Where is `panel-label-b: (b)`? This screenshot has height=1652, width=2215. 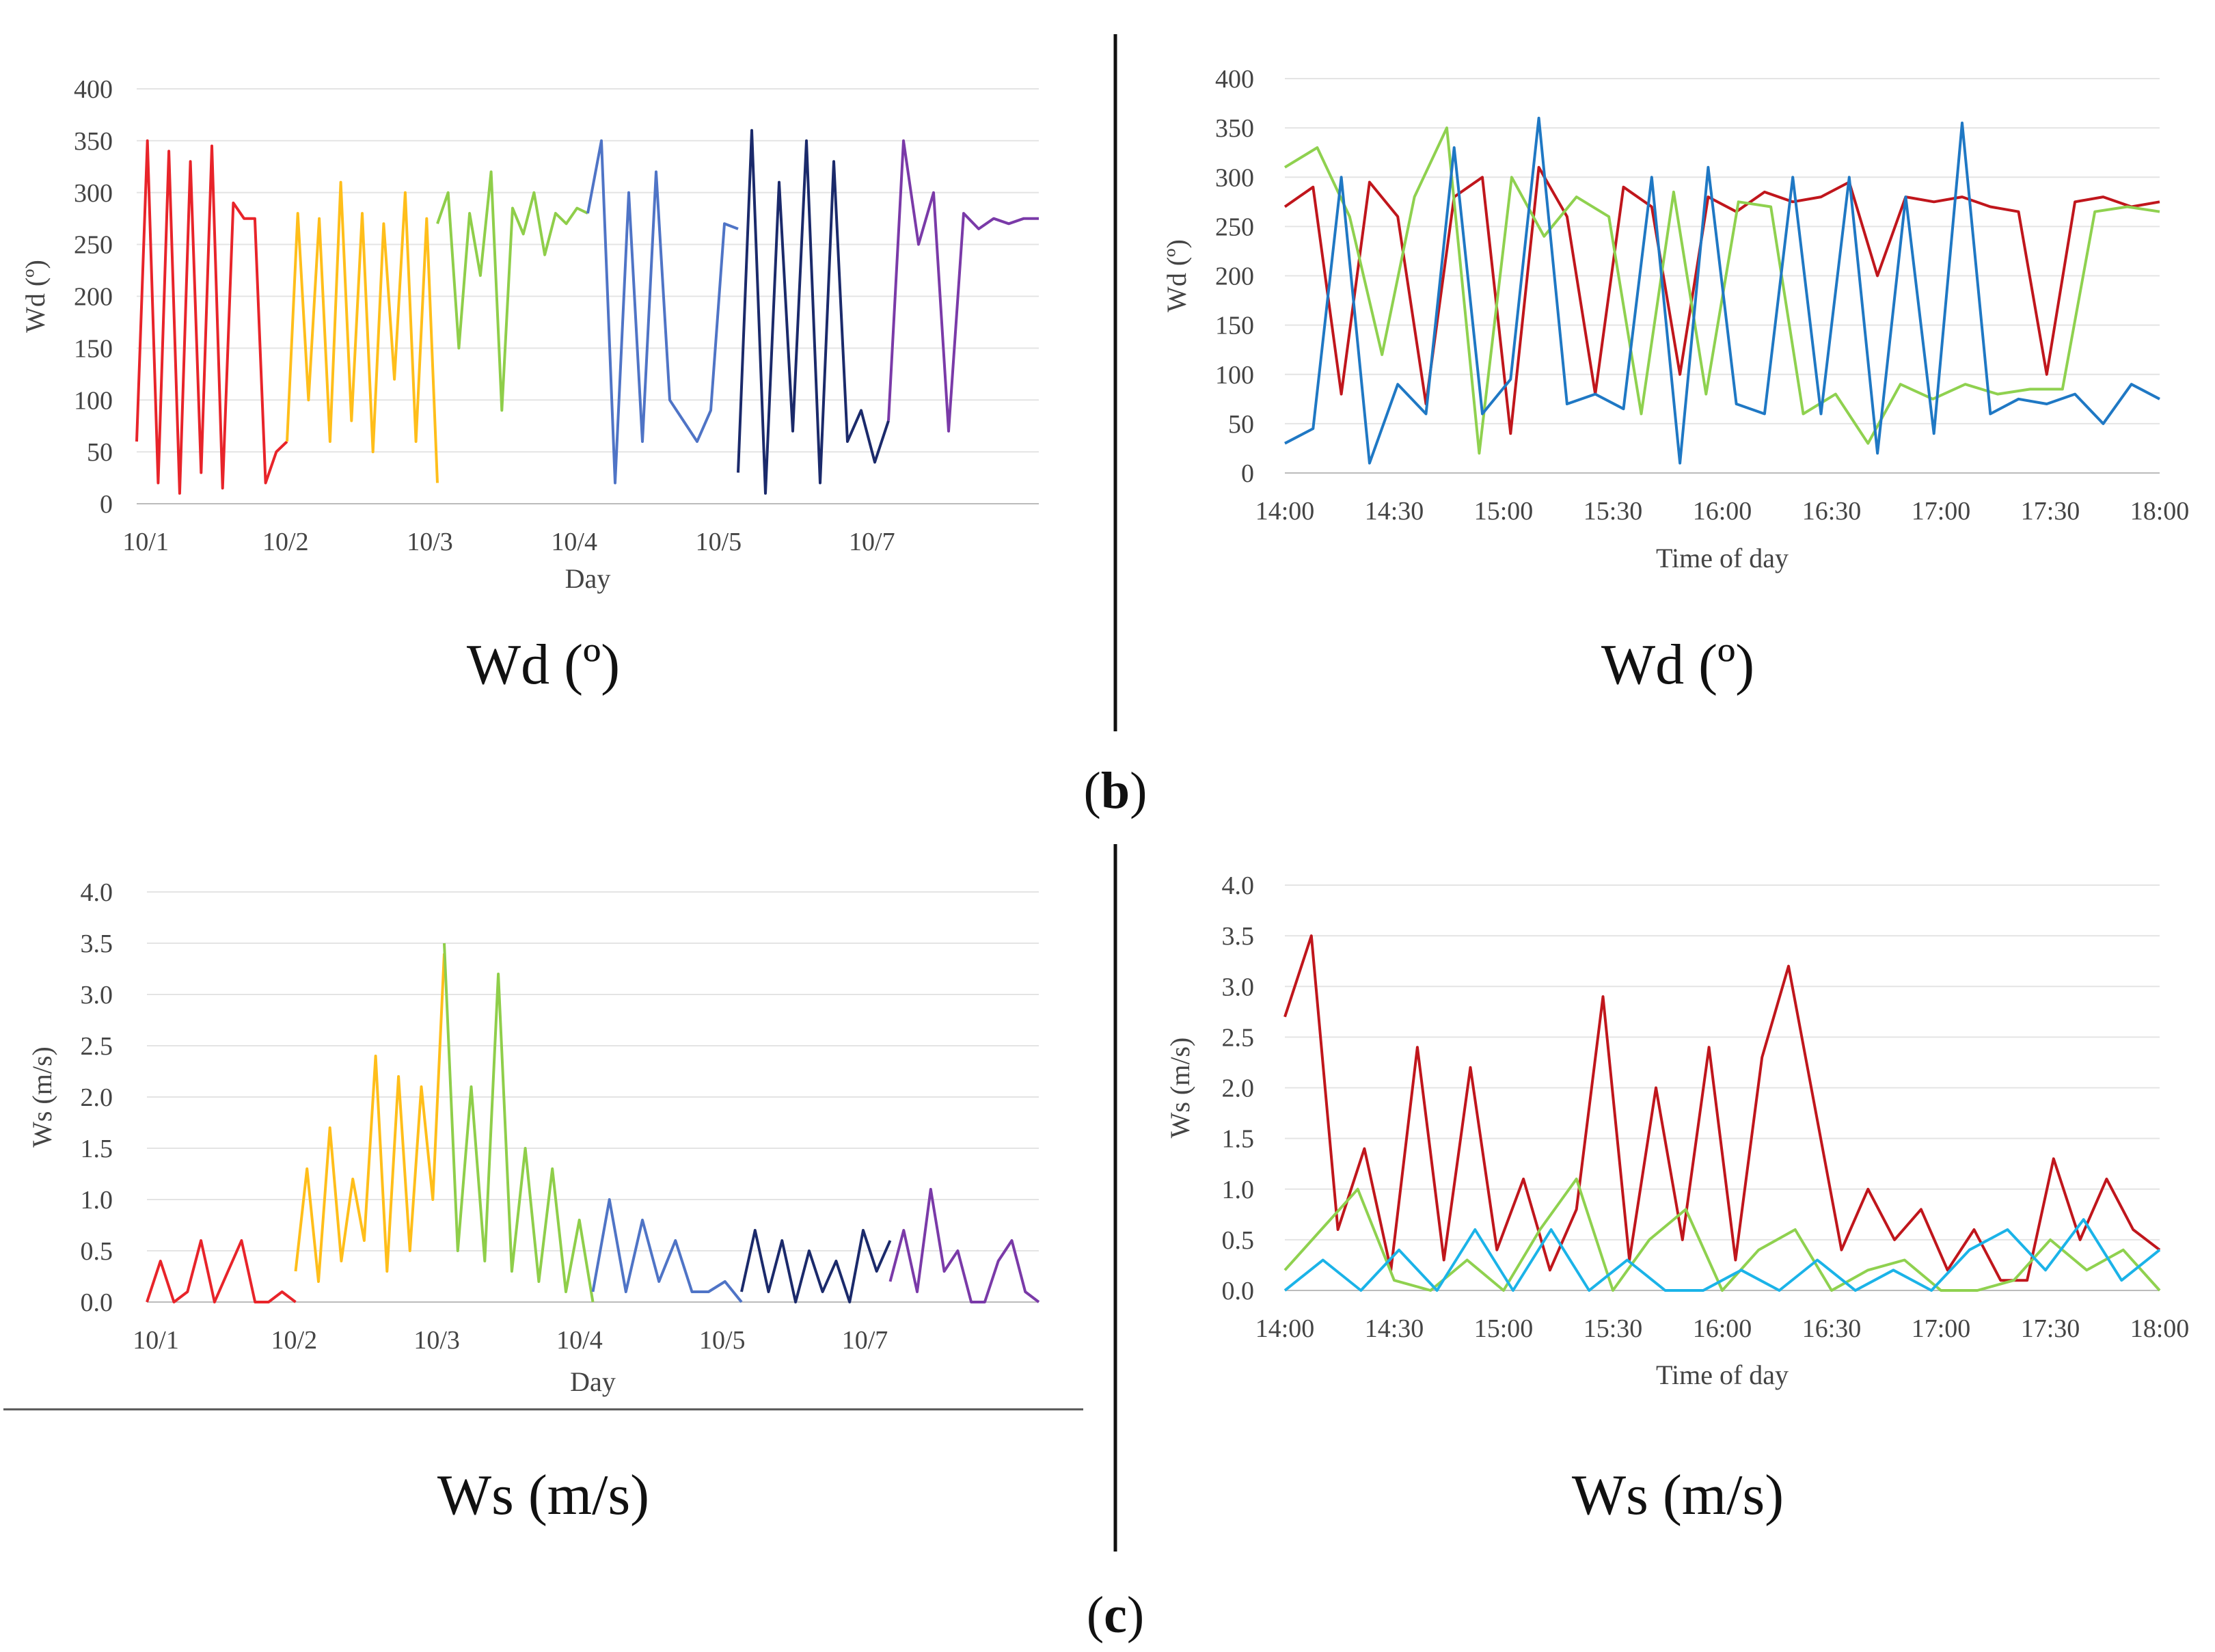
panel-label-b: (b) is located at coordinates (1115, 791).